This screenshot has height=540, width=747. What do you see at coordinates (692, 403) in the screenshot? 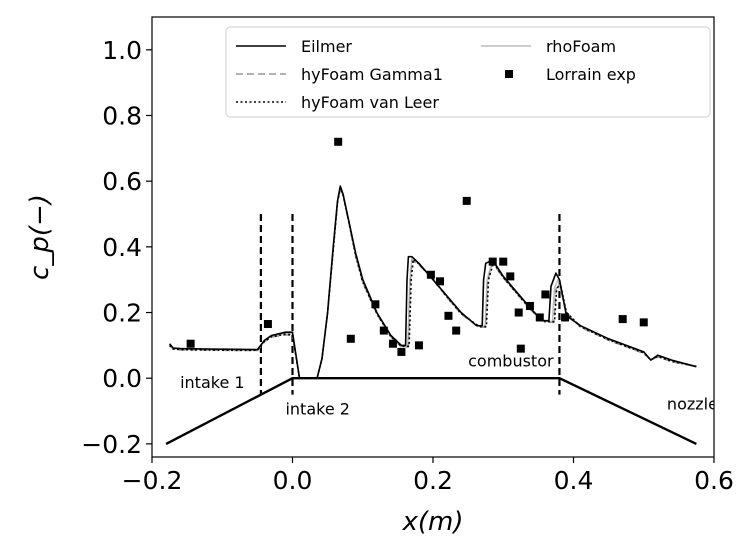
I see `annotation-label-3: nozzle` at bounding box center [692, 403].